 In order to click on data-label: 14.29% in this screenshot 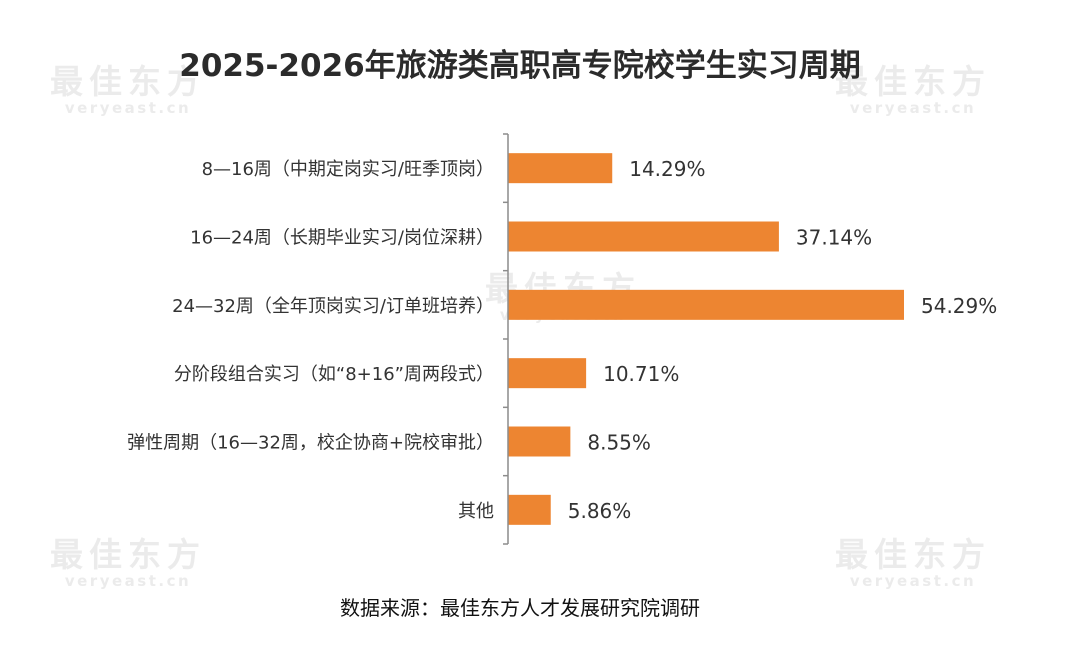, I will do `click(667, 169)`.